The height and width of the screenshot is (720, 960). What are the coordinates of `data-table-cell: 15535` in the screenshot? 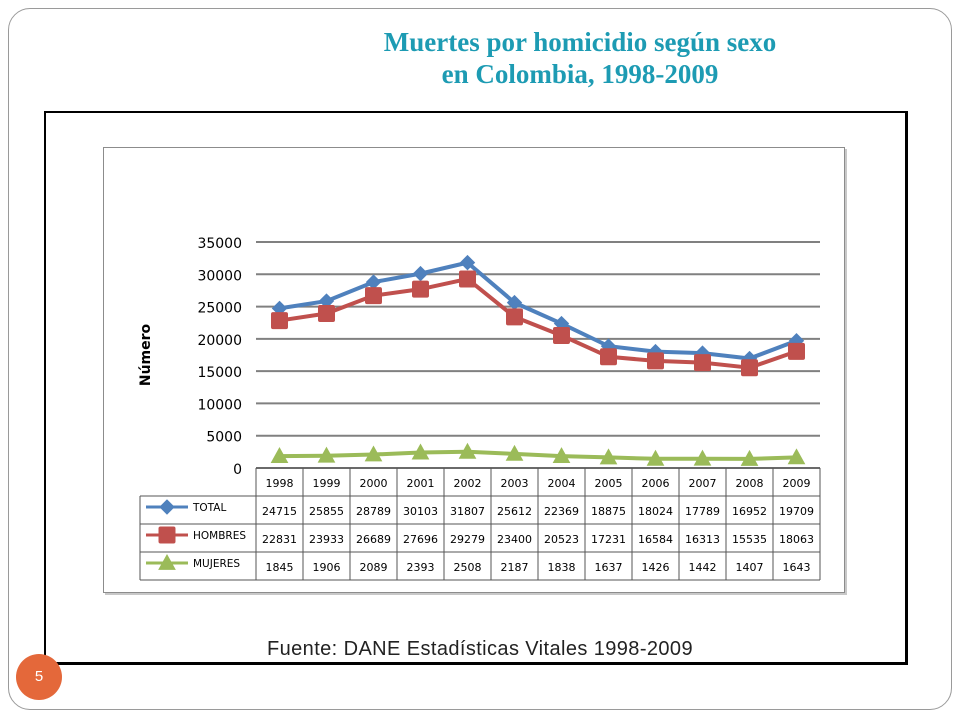 It's located at (749, 539).